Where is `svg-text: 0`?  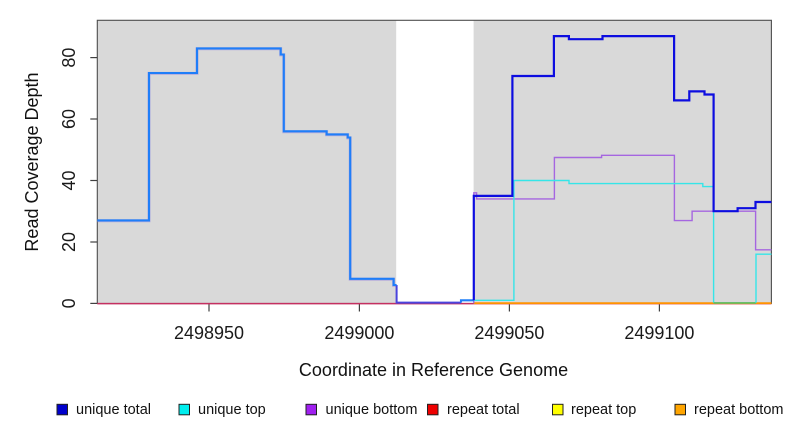 svg-text: 0 is located at coordinates (69, 303).